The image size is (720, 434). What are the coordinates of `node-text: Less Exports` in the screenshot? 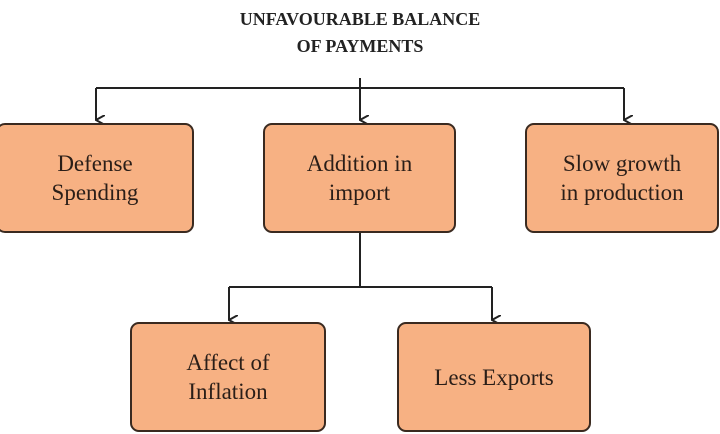 It's located at (494, 377).